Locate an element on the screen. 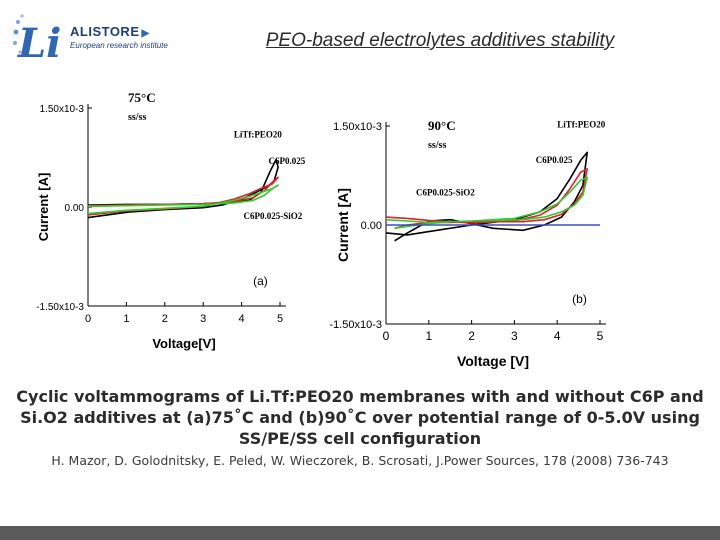 This screenshot has width=720, height=540. panel-a-x-axis-label: Voltage[V] is located at coordinates (183, 343).